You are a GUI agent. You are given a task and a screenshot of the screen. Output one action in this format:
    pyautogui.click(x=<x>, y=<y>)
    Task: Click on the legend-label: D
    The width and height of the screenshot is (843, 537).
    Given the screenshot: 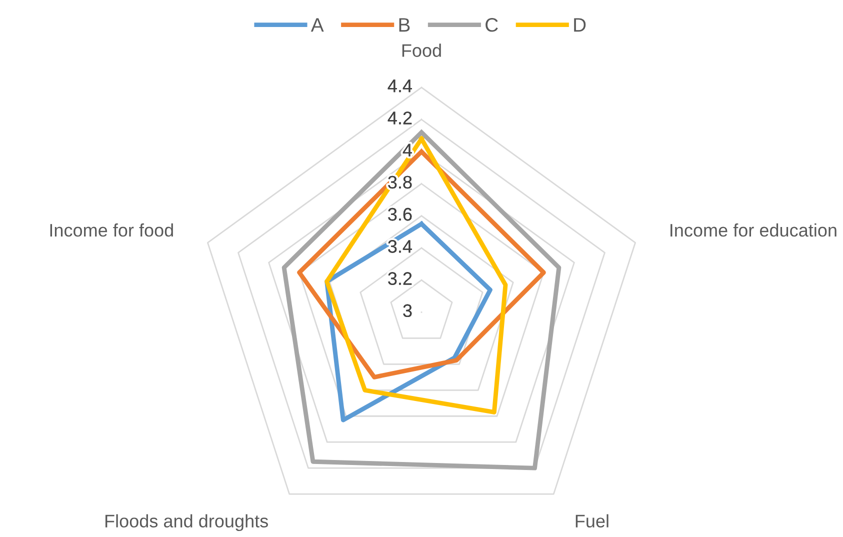 What is the action you would take?
    pyautogui.click(x=580, y=25)
    